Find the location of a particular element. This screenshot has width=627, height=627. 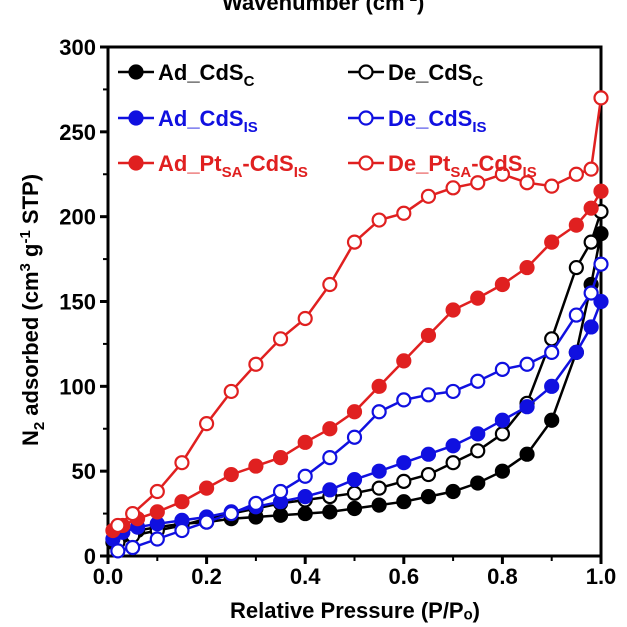

legend-item: De_CdSC is located at coordinates (415, 75).